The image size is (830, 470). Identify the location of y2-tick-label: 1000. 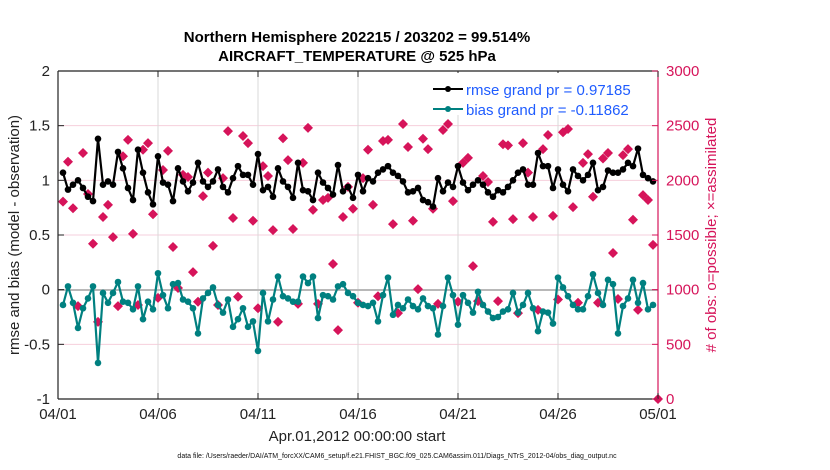
(682, 290).